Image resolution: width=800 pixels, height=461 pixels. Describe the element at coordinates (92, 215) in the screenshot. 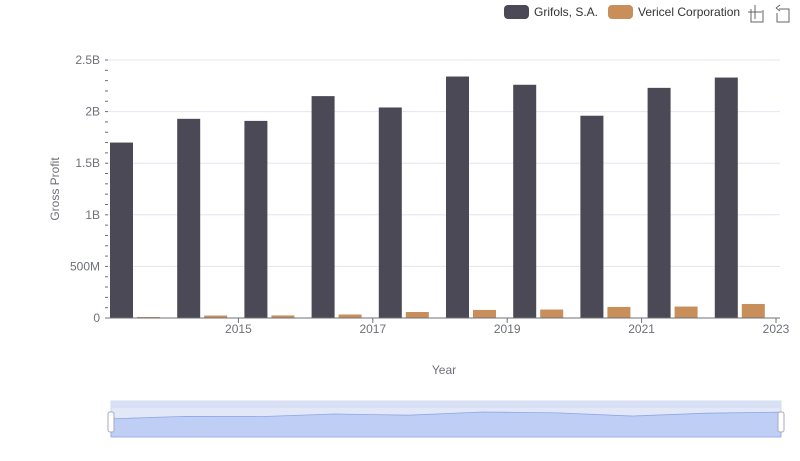

I see `y-tick-label: 1B` at that location.